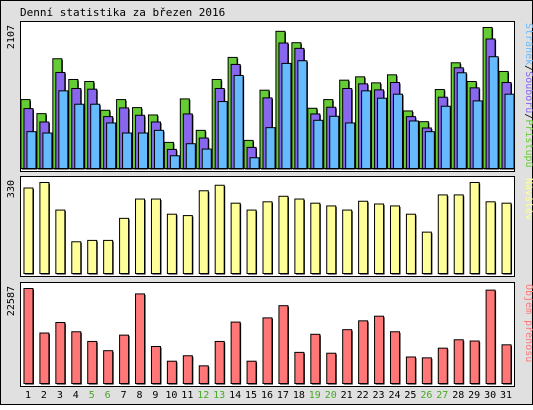 The image size is (533, 410). I want to click on panel-mid-legend: Návštěv, so click(528, 199).